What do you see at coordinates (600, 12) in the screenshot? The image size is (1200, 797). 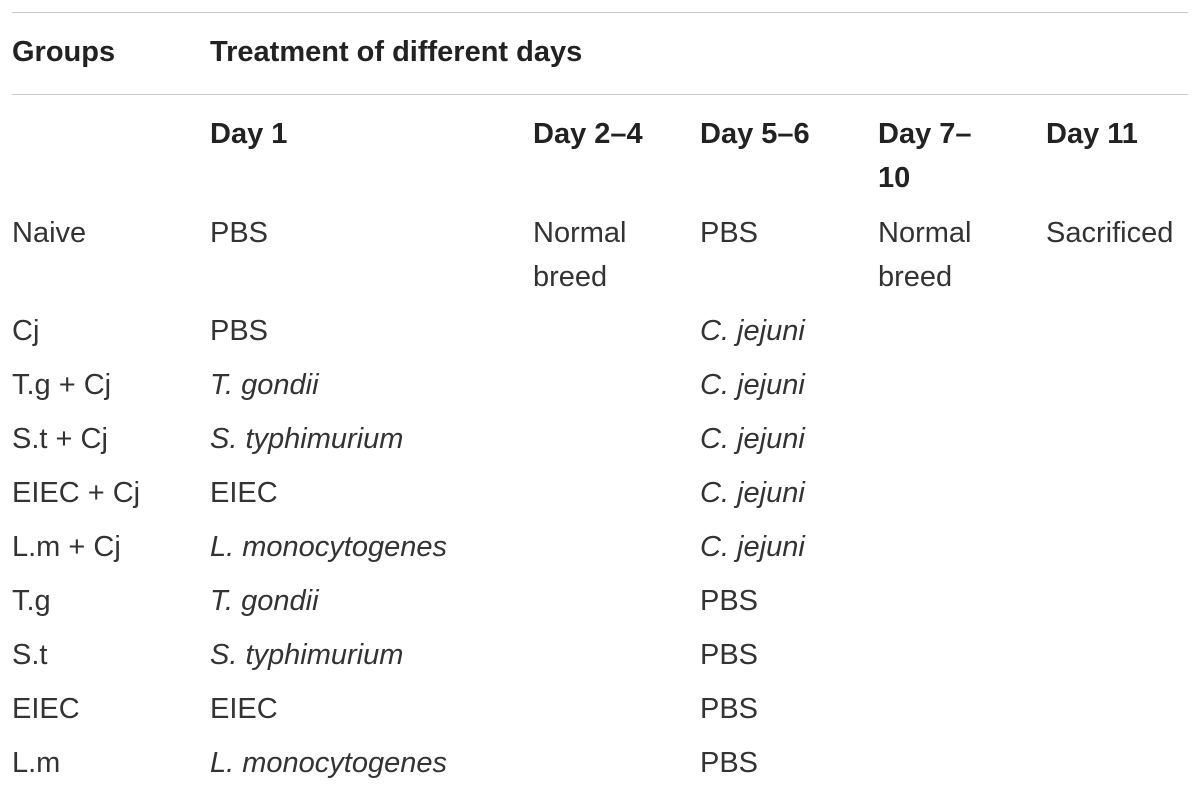 I see `table-top-rule` at bounding box center [600, 12].